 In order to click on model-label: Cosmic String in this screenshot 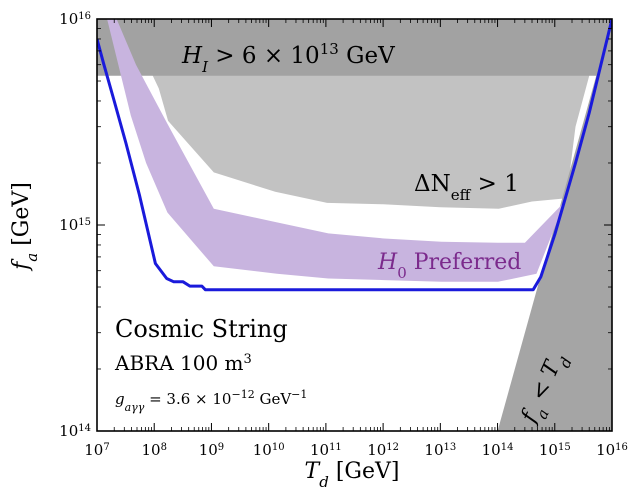, I will do `click(201, 329)`.